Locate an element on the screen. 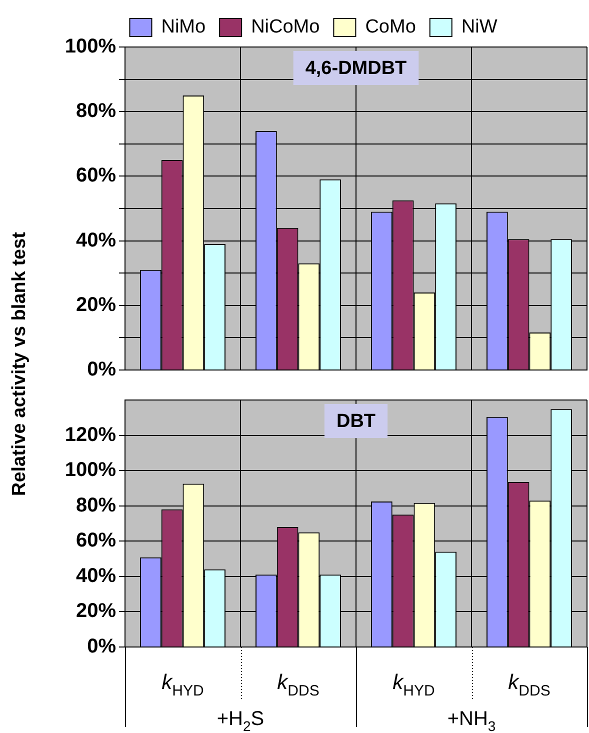  legend-label: CoMo is located at coordinates (390, 27).